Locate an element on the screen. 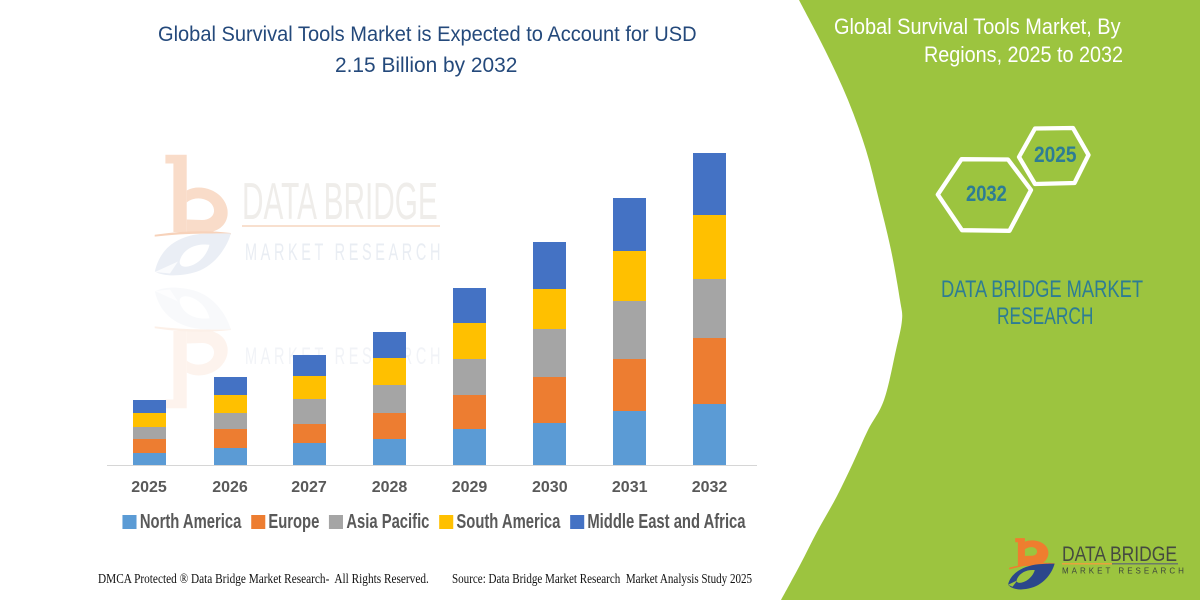  svg-text: DATA BRIDGE is located at coordinates (1119, 554).